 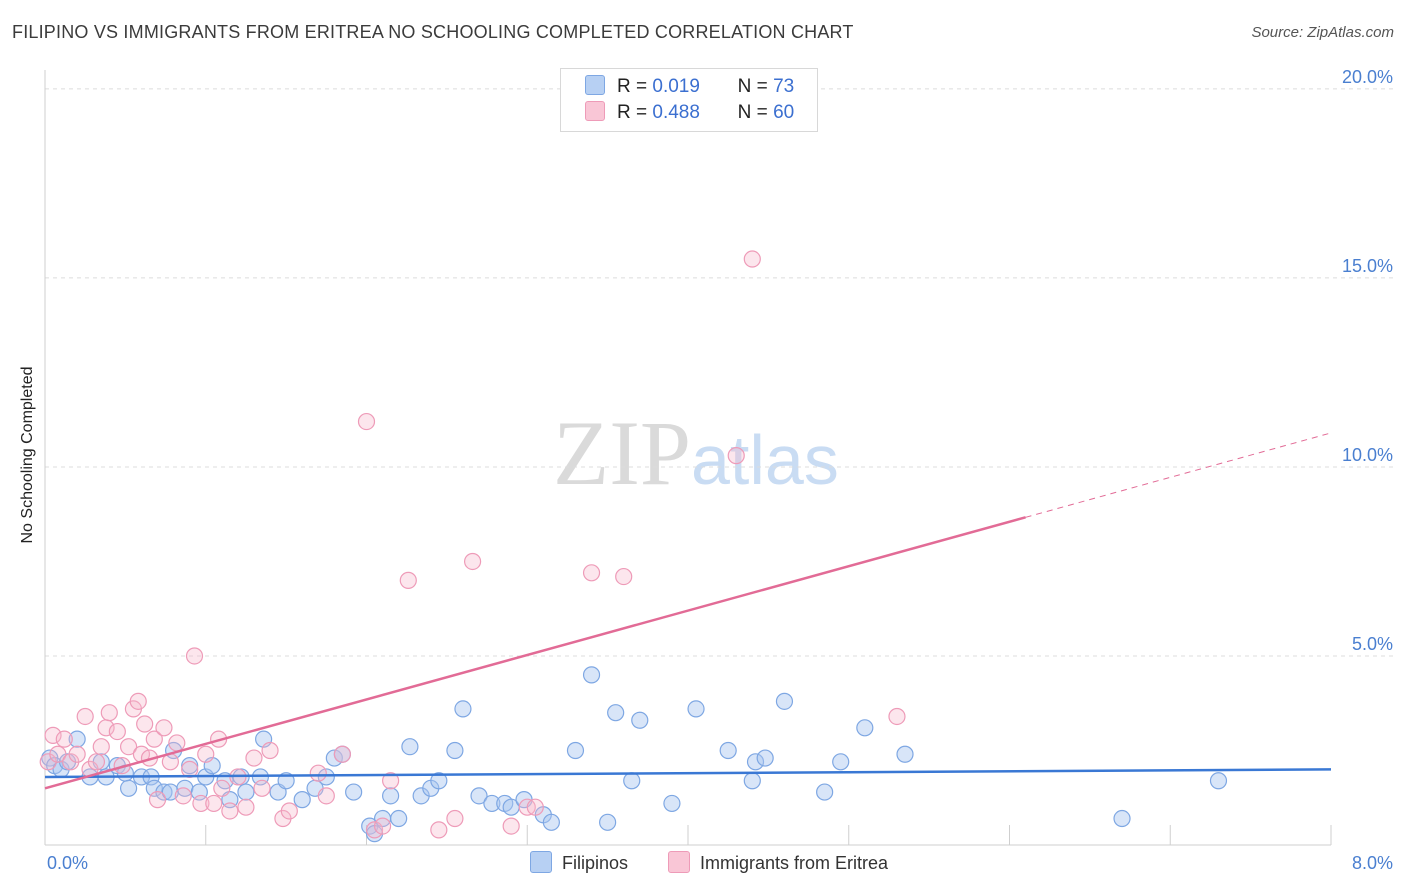 What do you see at coordinates (1367, 77) in the screenshot?
I see `y-tick-label: 20.0%` at bounding box center [1367, 77].